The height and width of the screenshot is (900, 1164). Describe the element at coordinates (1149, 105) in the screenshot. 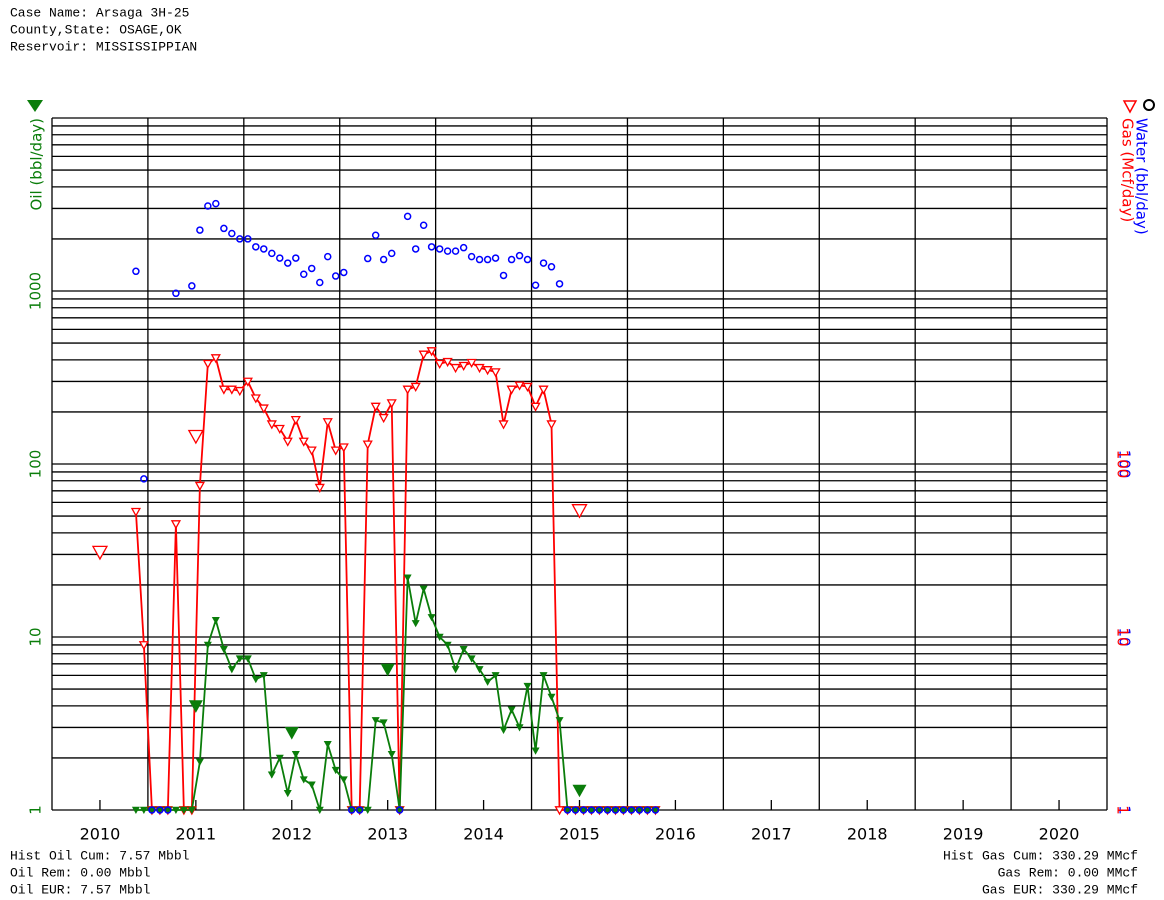

I see `legend-water-symbol` at that location.